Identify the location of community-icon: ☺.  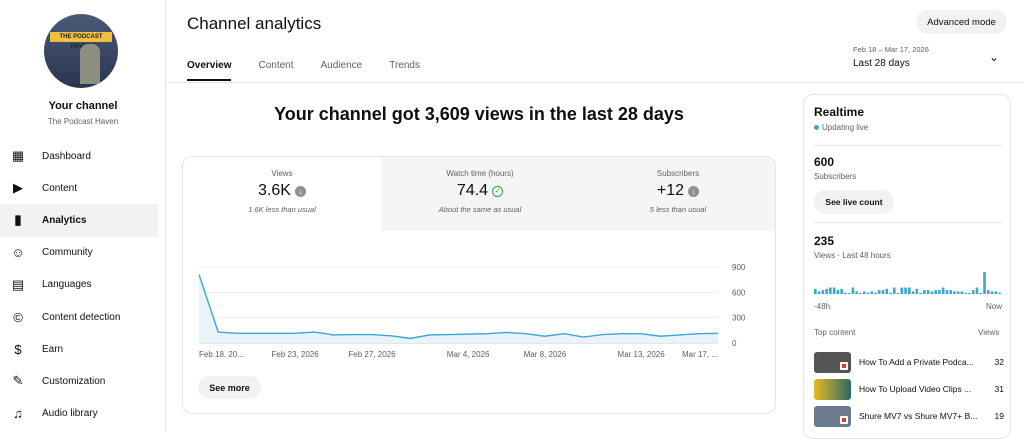
(18, 253).